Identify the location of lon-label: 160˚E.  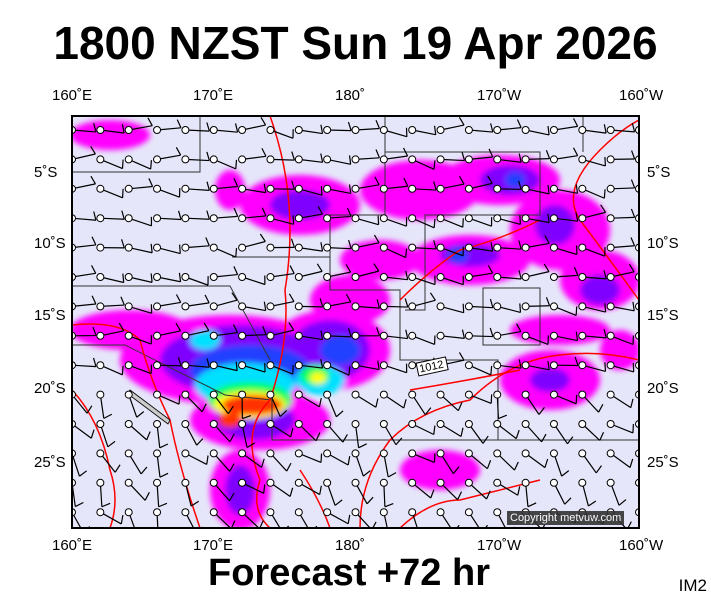
(72, 545).